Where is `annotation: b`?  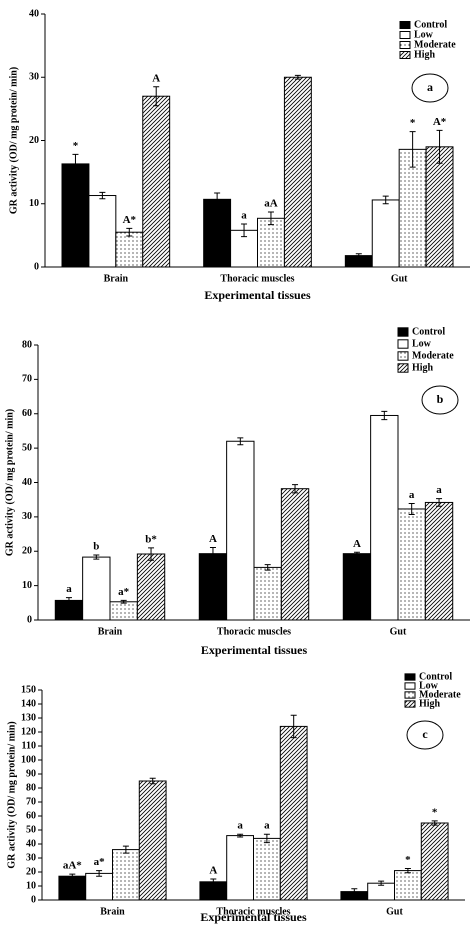 annotation: b is located at coordinates (96, 547).